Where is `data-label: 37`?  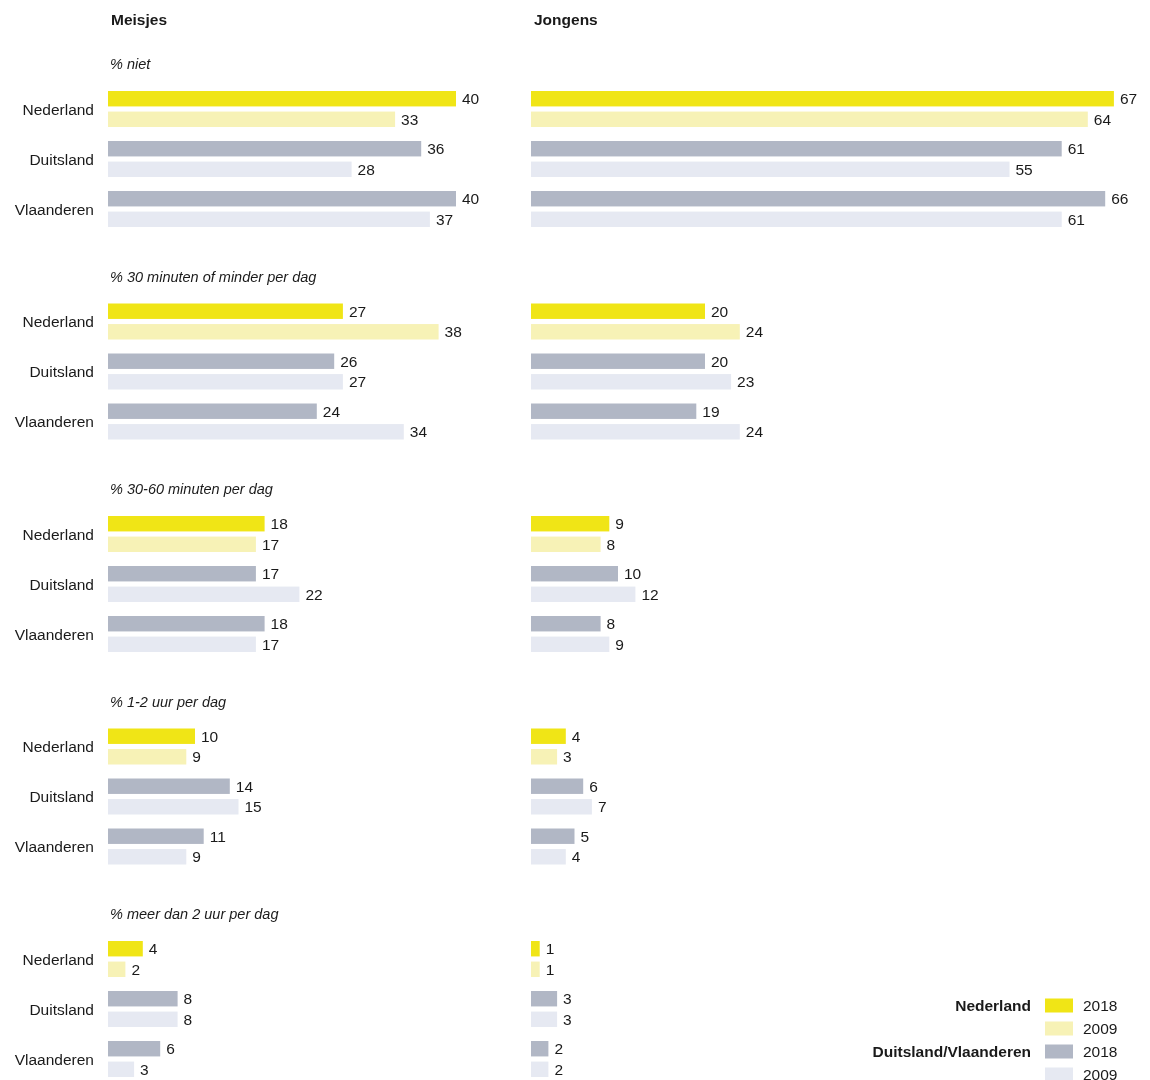
data-label: 37 is located at coordinates (444, 219).